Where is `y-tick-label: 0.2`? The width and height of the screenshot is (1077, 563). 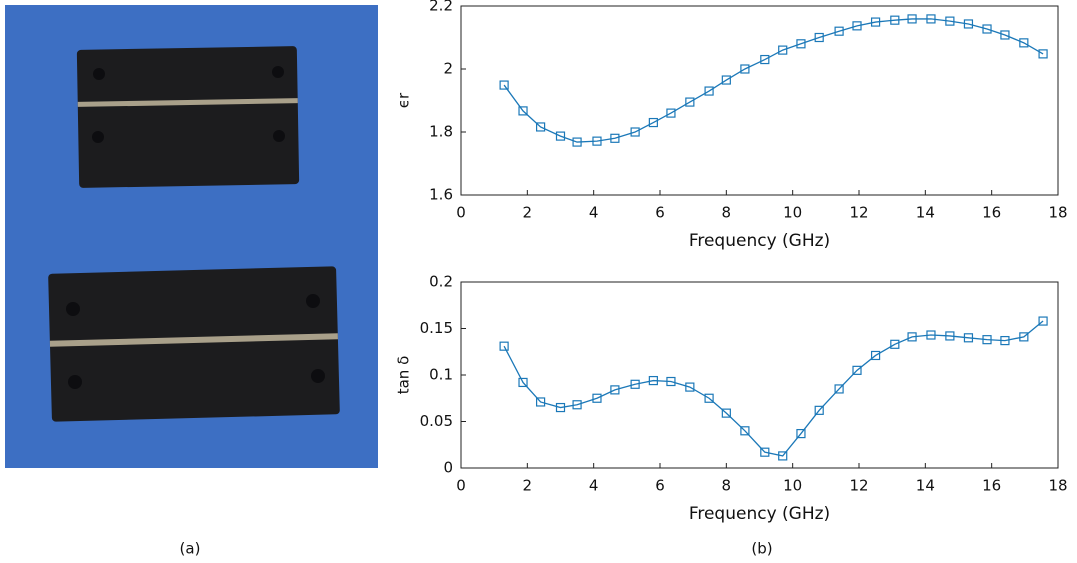 y-tick-label: 0.2 is located at coordinates (441, 282).